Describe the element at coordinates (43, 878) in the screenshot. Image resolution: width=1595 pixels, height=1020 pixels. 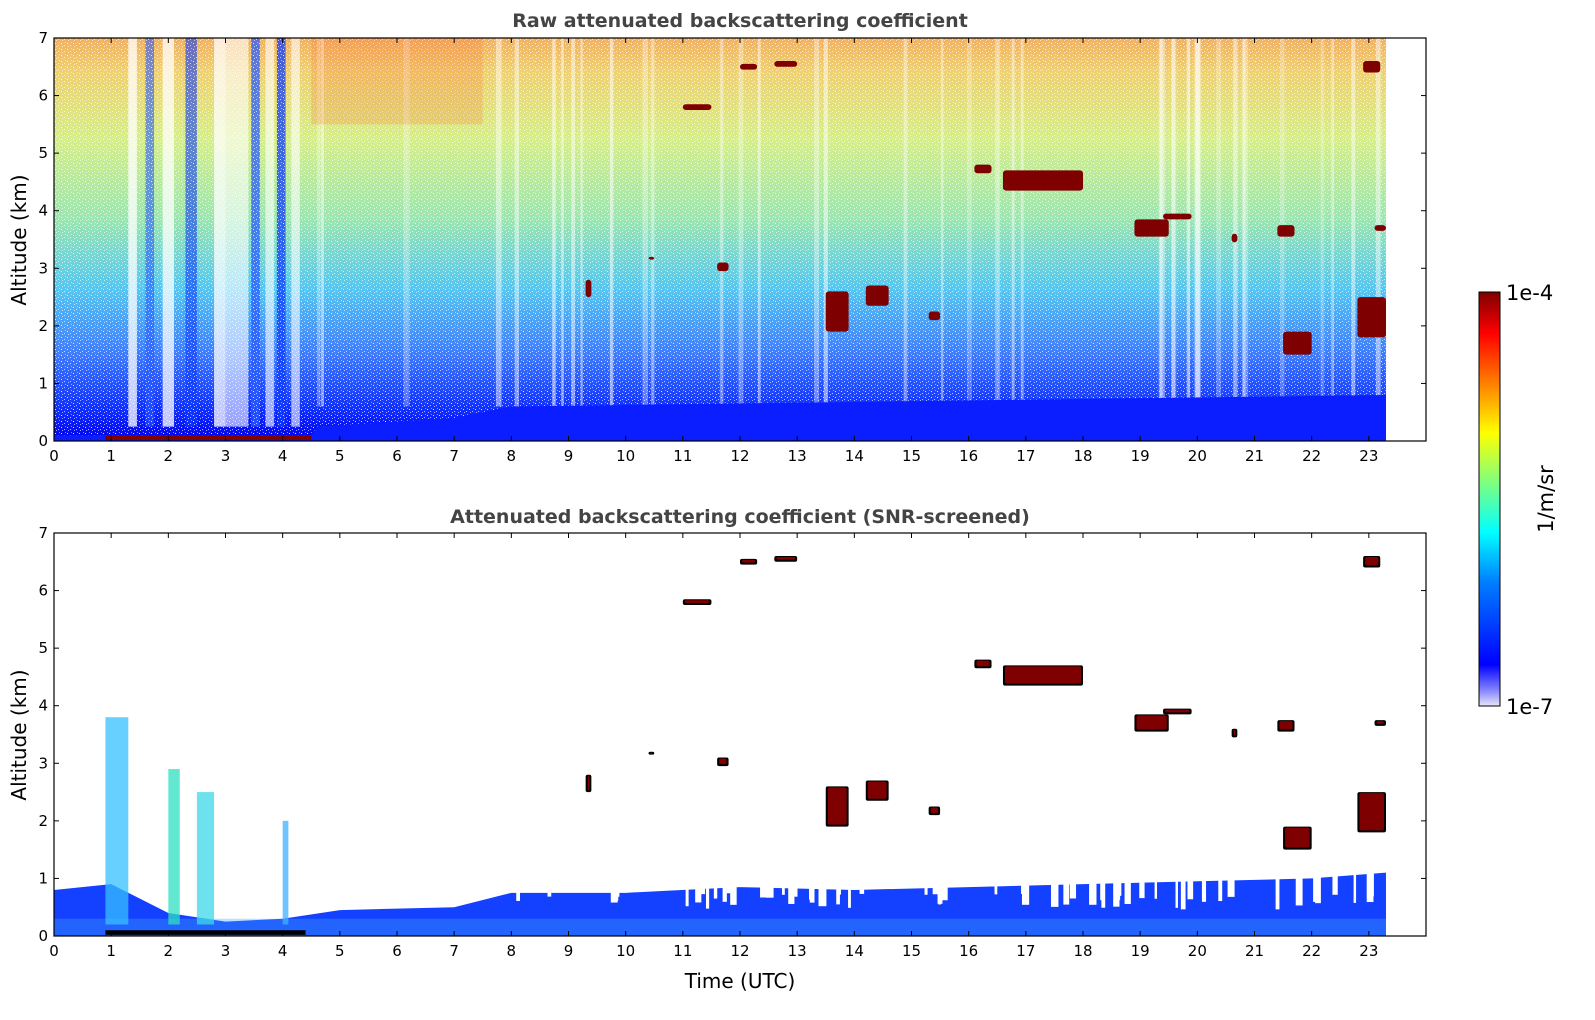
I see `screened-y-tick-label: 1` at that location.